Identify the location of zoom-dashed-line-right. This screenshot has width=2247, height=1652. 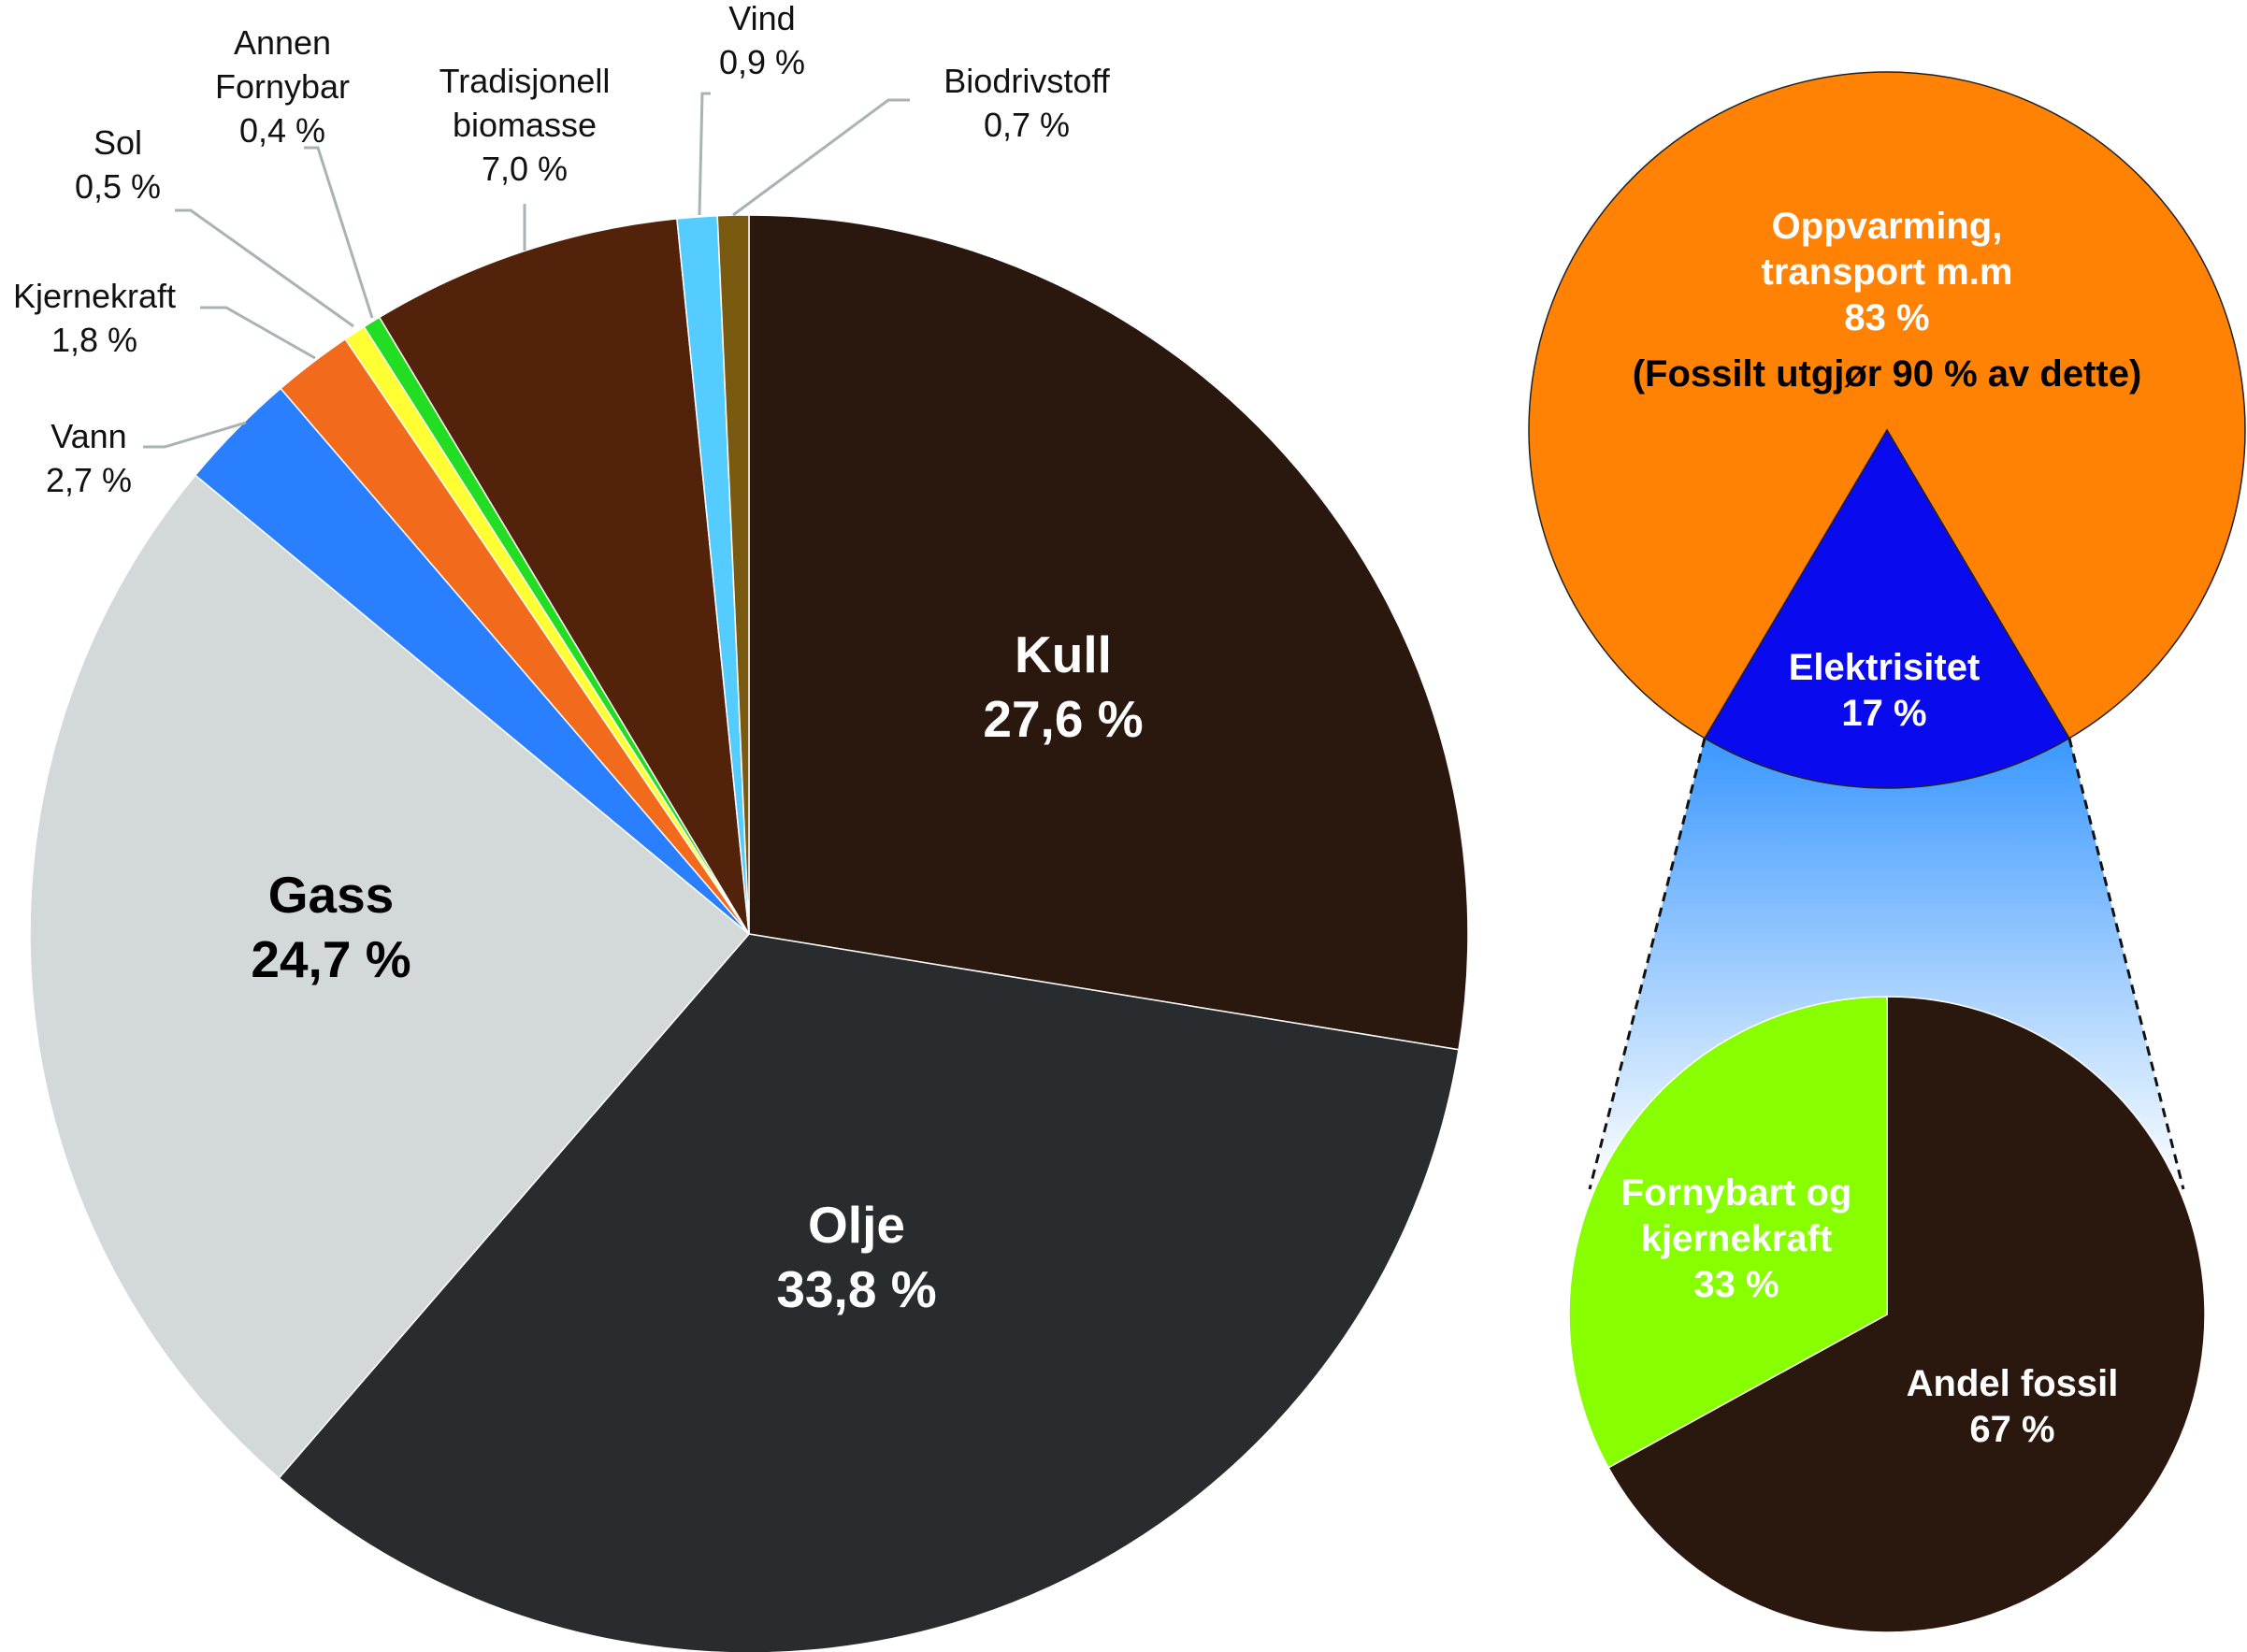
(2126, 964).